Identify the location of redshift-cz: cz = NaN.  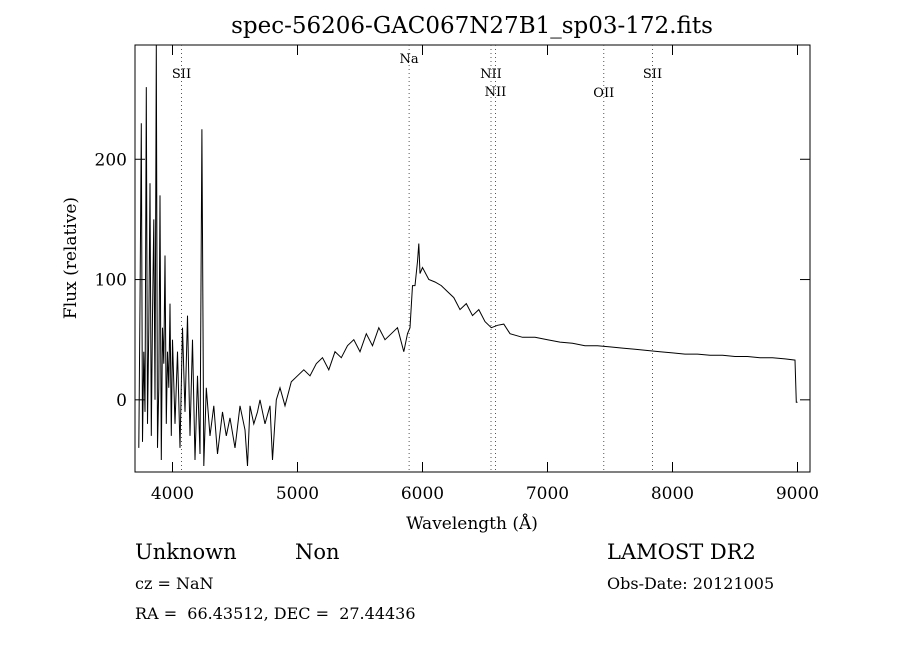
(174, 583).